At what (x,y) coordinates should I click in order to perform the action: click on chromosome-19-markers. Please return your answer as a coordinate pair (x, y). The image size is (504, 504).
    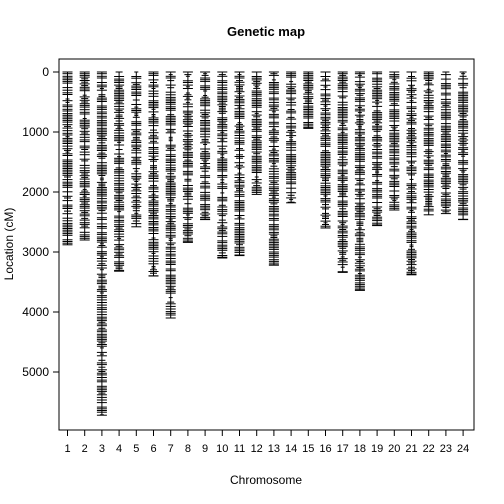
    Looking at the image, I should click on (377, 149).